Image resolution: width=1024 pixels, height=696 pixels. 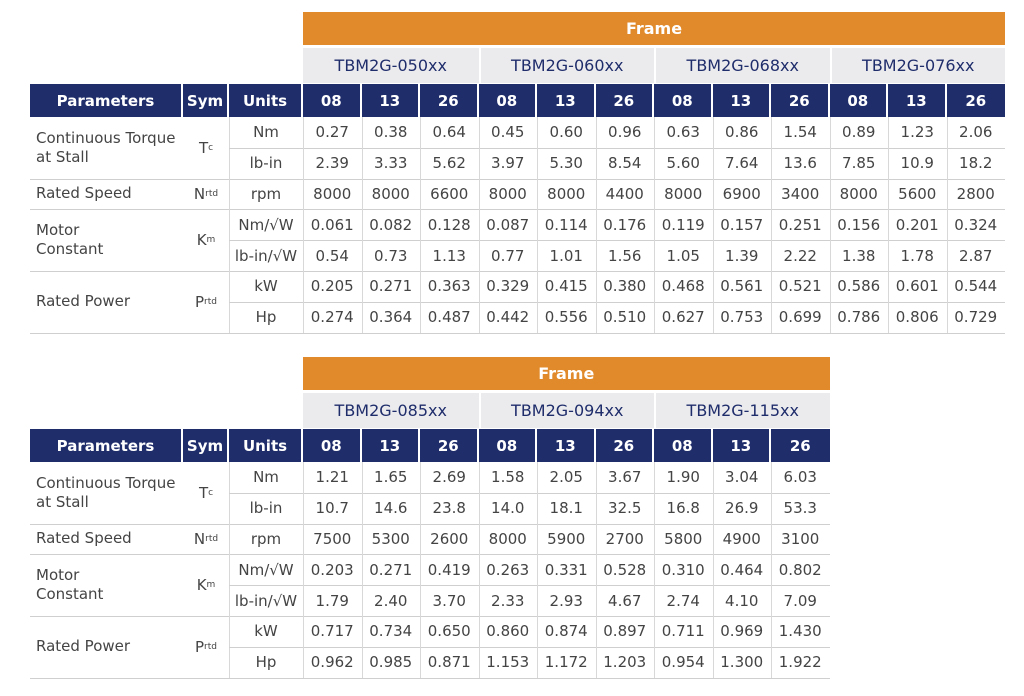 What do you see at coordinates (206, 445) in the screenshot?
I see `header-cell: Sym` at bounding box center [206, 445].